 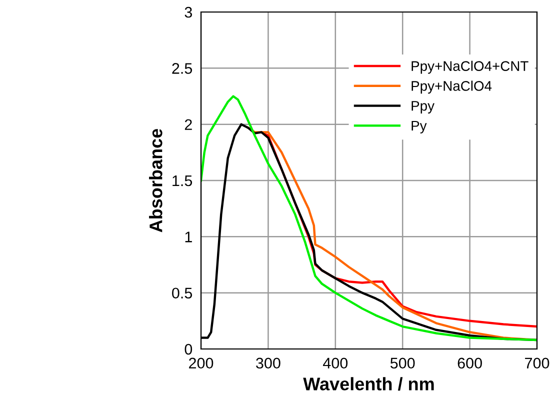 I want to click on x-tick-label: 400, so click(x=335, y=363).